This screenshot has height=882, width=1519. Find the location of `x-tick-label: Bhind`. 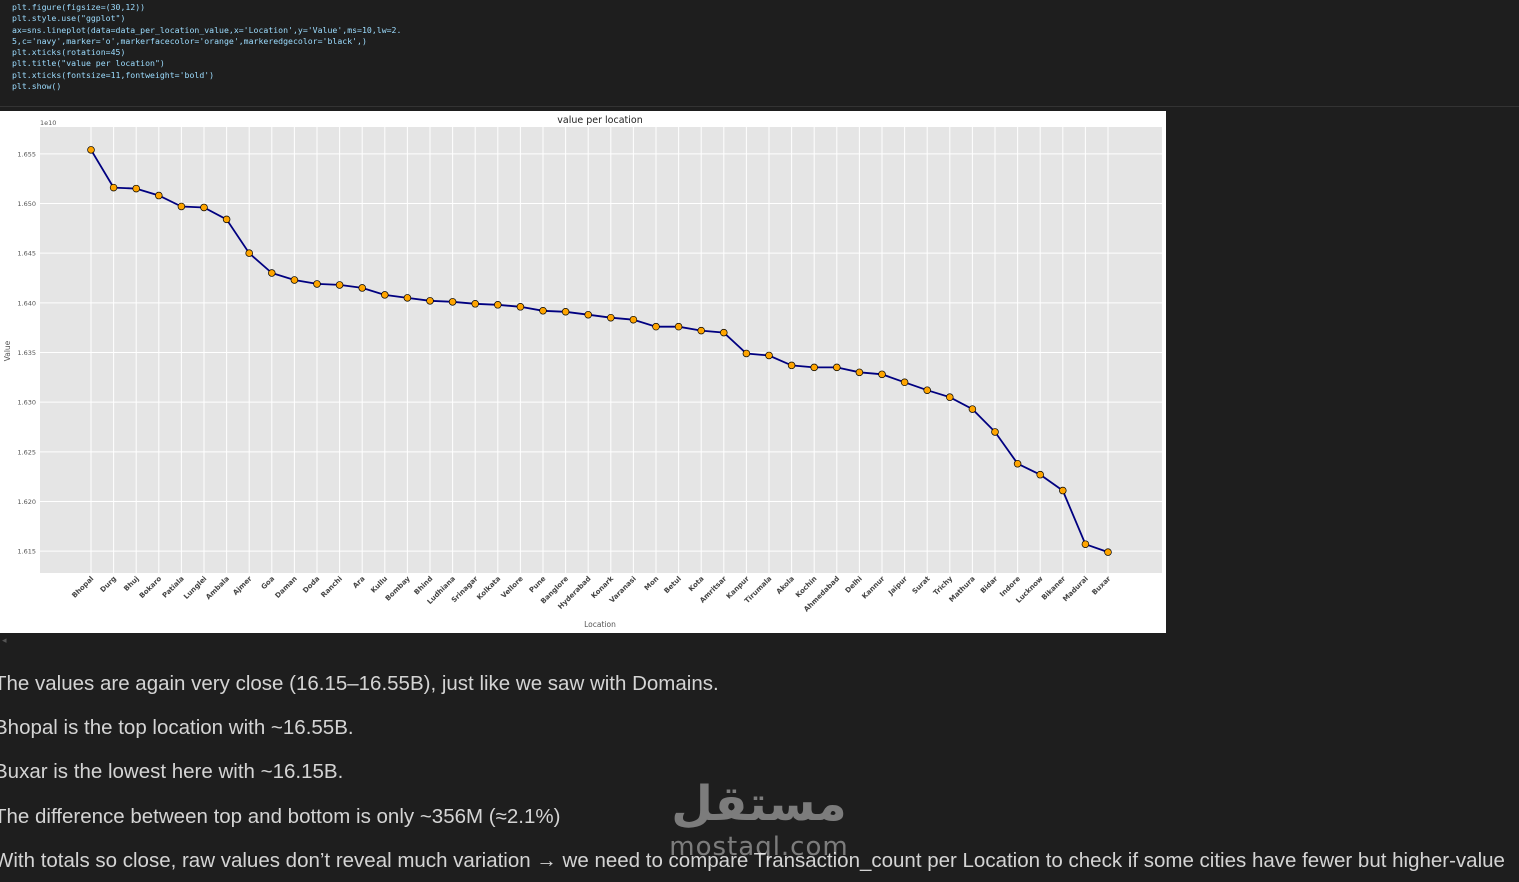

x-tick-label: Bhind is located at coordinates (424, 586).